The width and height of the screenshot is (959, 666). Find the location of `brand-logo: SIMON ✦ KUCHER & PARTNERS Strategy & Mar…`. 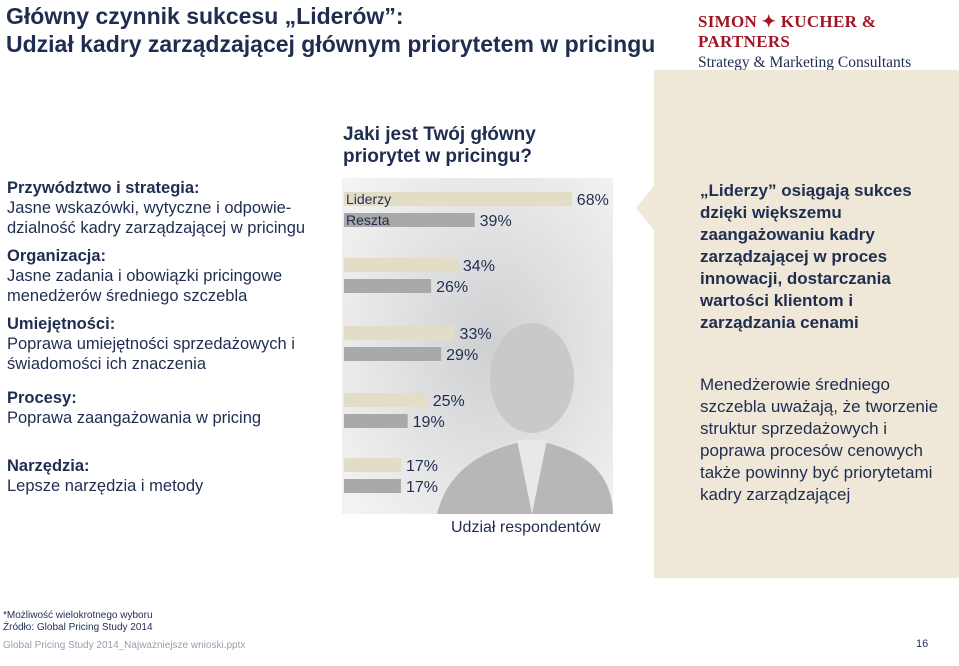

brand-logo: SIMON ✦ KUCHER & PARTNERS Strategy & Mar… is located at coordinates (818, 42).